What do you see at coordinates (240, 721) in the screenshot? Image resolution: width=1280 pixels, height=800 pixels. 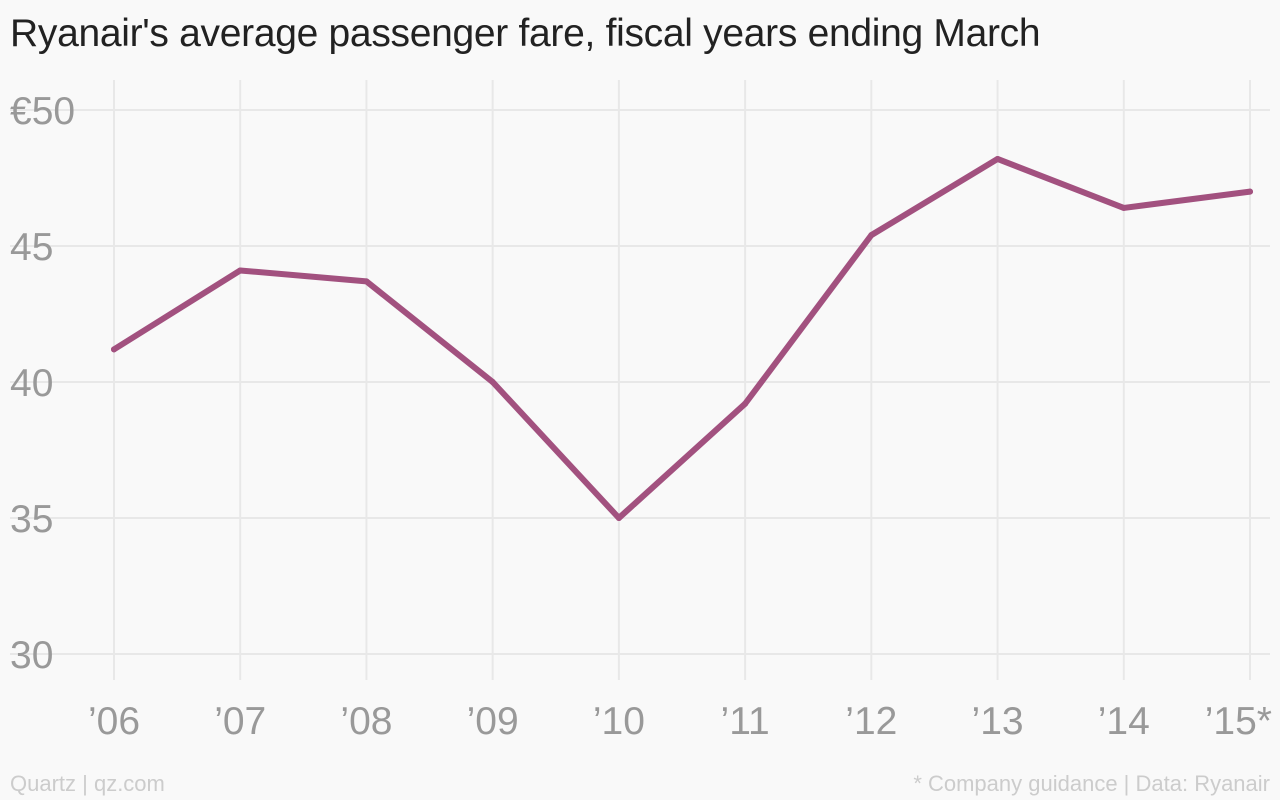 I see `x-tick-label: ’07` at bounding box center [240, 721].